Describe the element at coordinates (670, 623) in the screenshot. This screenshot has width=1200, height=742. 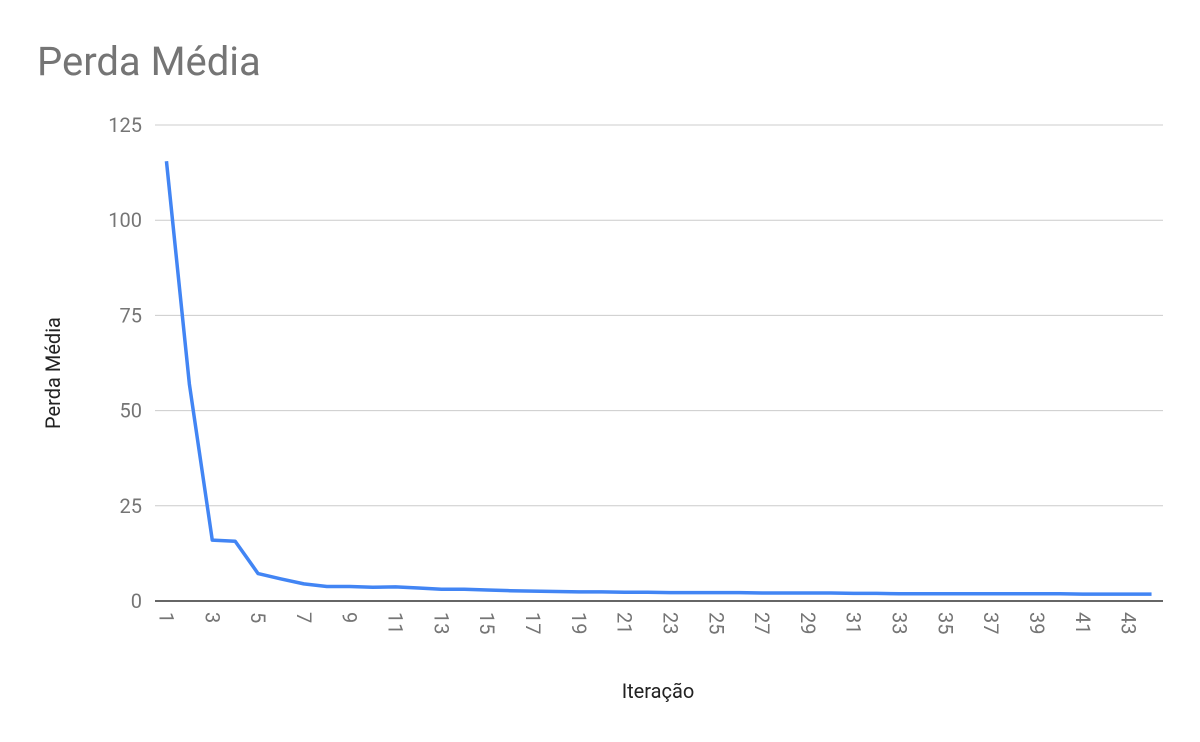
I see `x-tick-label: 23` at that location.